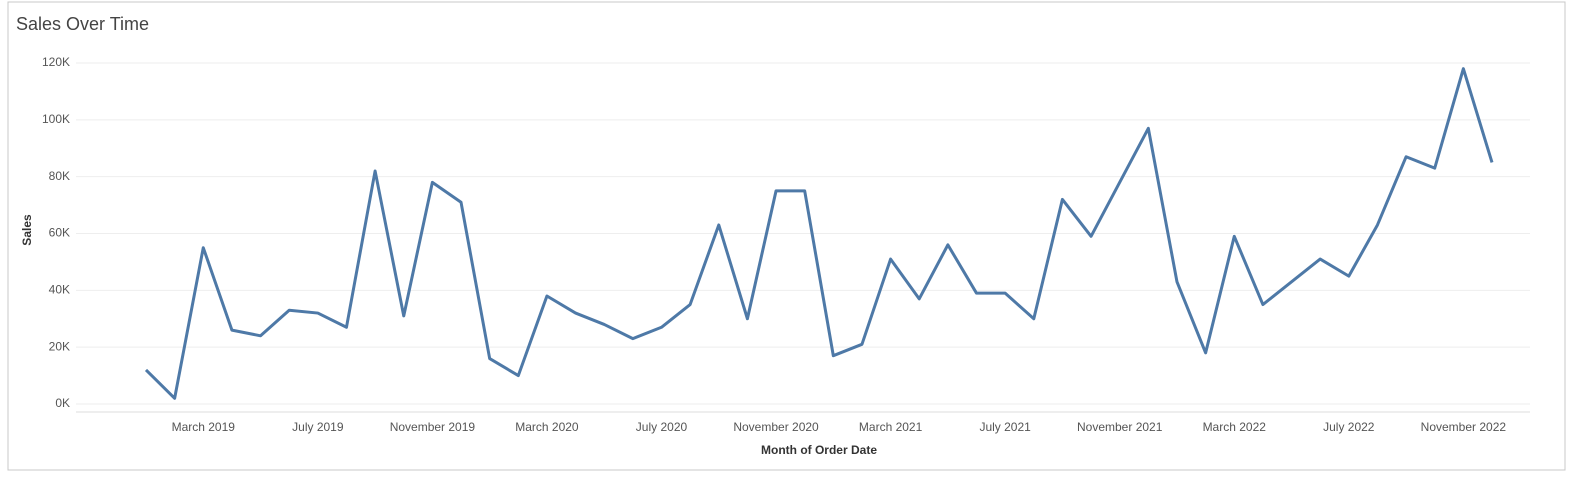 The width and height of the screenshot is (1595, 484). I want to click on x-tick-label: March 2021, so click(891, 427).